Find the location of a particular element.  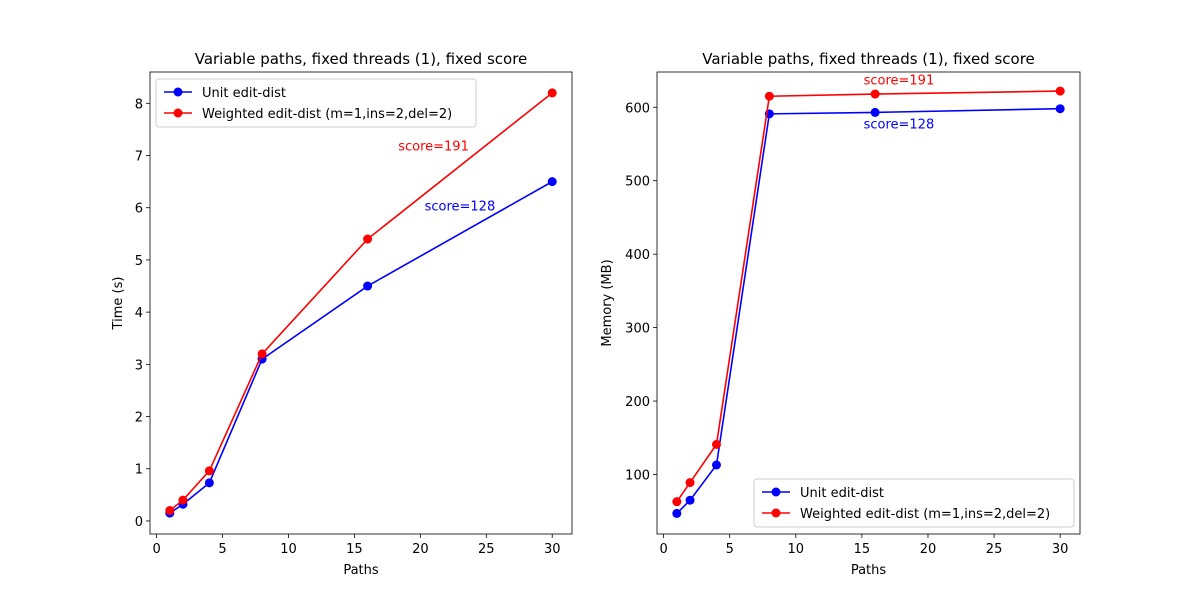

y-tick-label: 0 is located at coordinates (139, 522).